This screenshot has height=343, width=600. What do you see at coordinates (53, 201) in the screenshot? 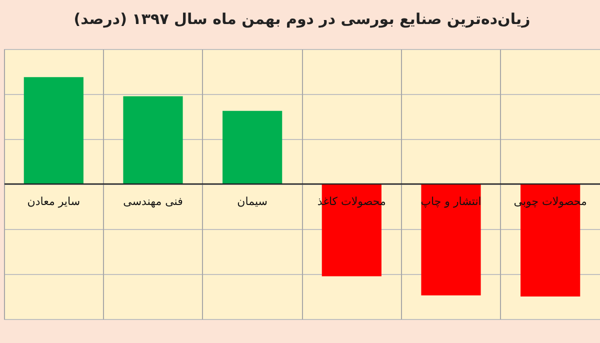
I see `x-tick-label: سایر معادن` at bounding box center [53, 201].